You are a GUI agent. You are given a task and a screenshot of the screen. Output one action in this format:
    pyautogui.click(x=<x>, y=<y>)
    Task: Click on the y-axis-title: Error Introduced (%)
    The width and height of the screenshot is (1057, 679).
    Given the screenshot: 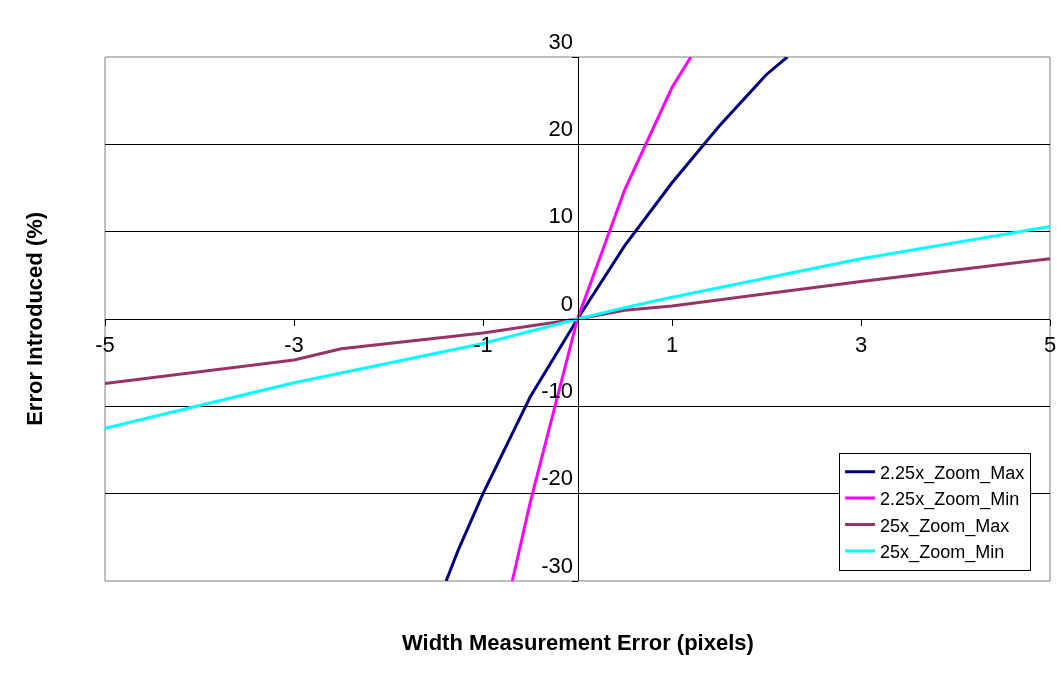 What is the action you would take?
    pyautogui.click(x=34, y=318)
    